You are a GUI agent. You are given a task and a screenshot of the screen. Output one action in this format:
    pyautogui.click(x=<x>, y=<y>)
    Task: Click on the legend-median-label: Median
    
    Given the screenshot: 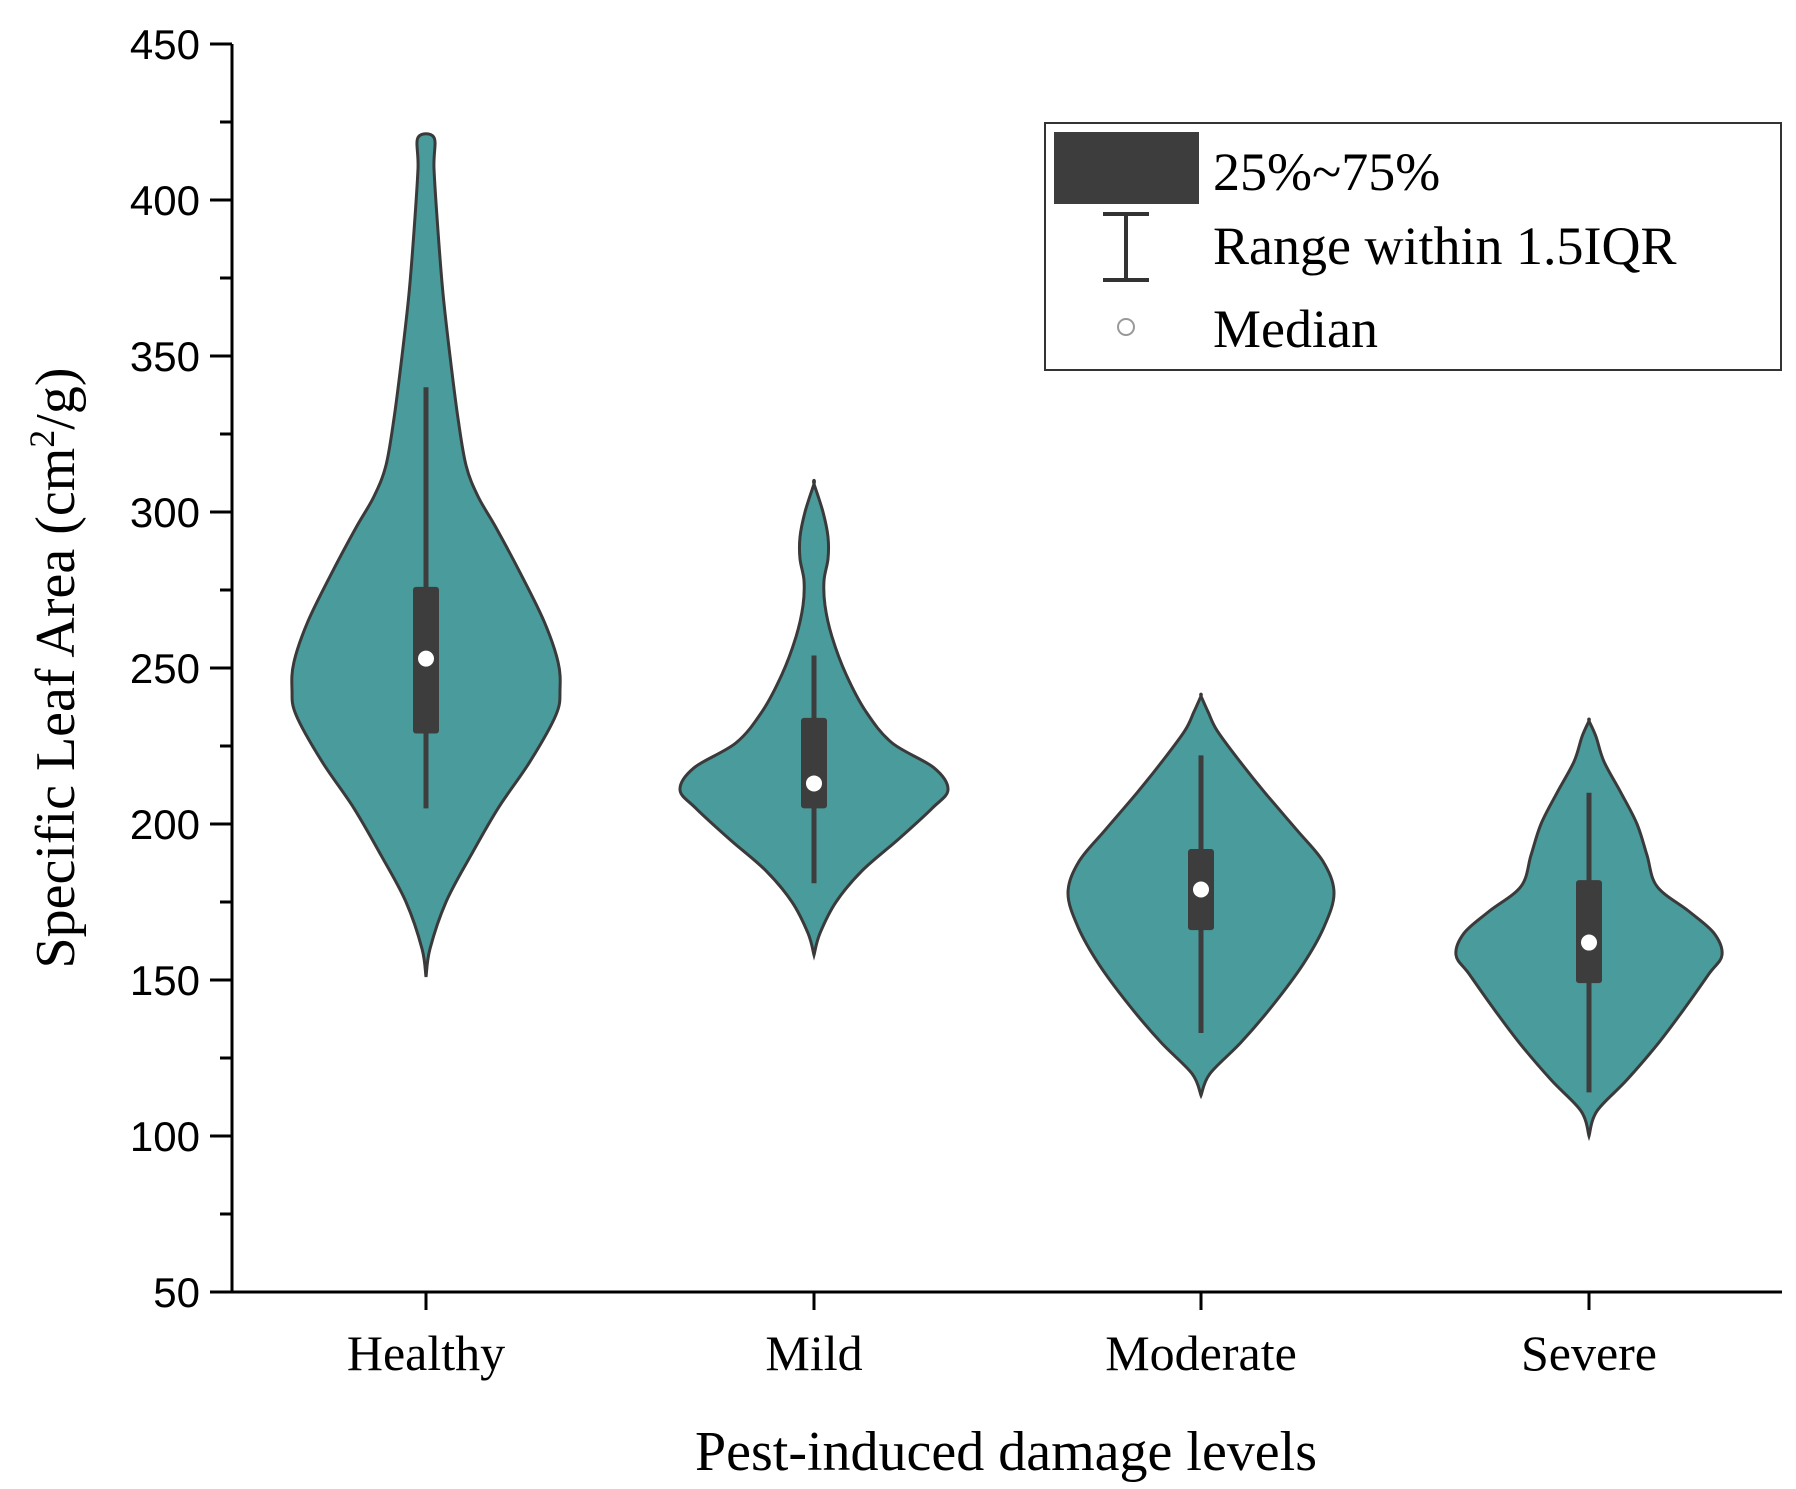 What is the action you would take?
    pyautogui.click(x=1295, y=329)
    